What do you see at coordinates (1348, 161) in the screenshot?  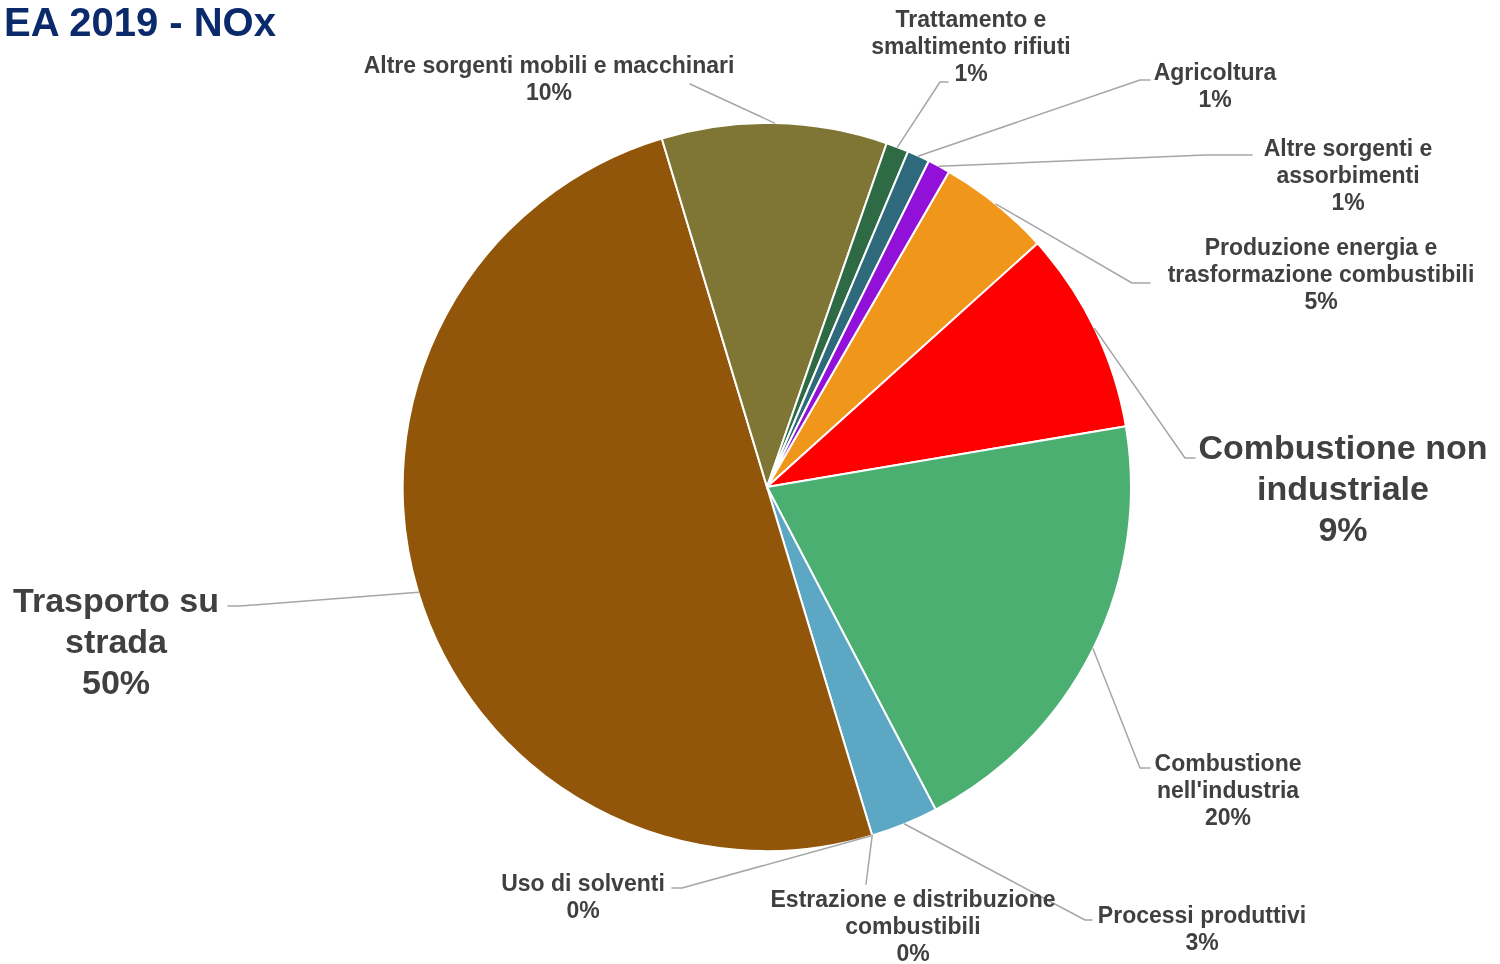 I see `slice-label: Altre sorgenti e assorbimenti` at bounding box center [1348, 161].